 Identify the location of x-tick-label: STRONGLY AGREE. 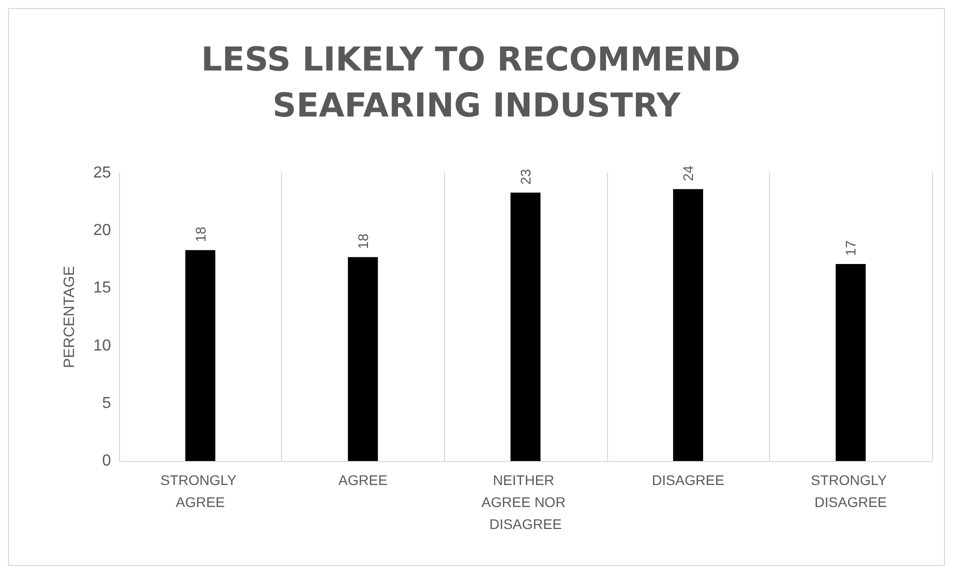
(200, 491).